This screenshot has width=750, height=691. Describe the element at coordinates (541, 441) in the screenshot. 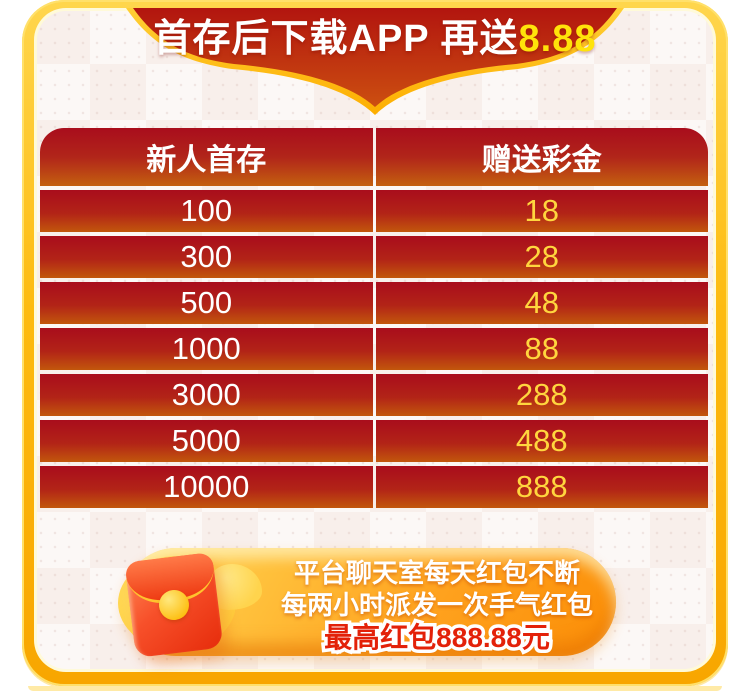

I see `bonus-cell: 488` at that location.